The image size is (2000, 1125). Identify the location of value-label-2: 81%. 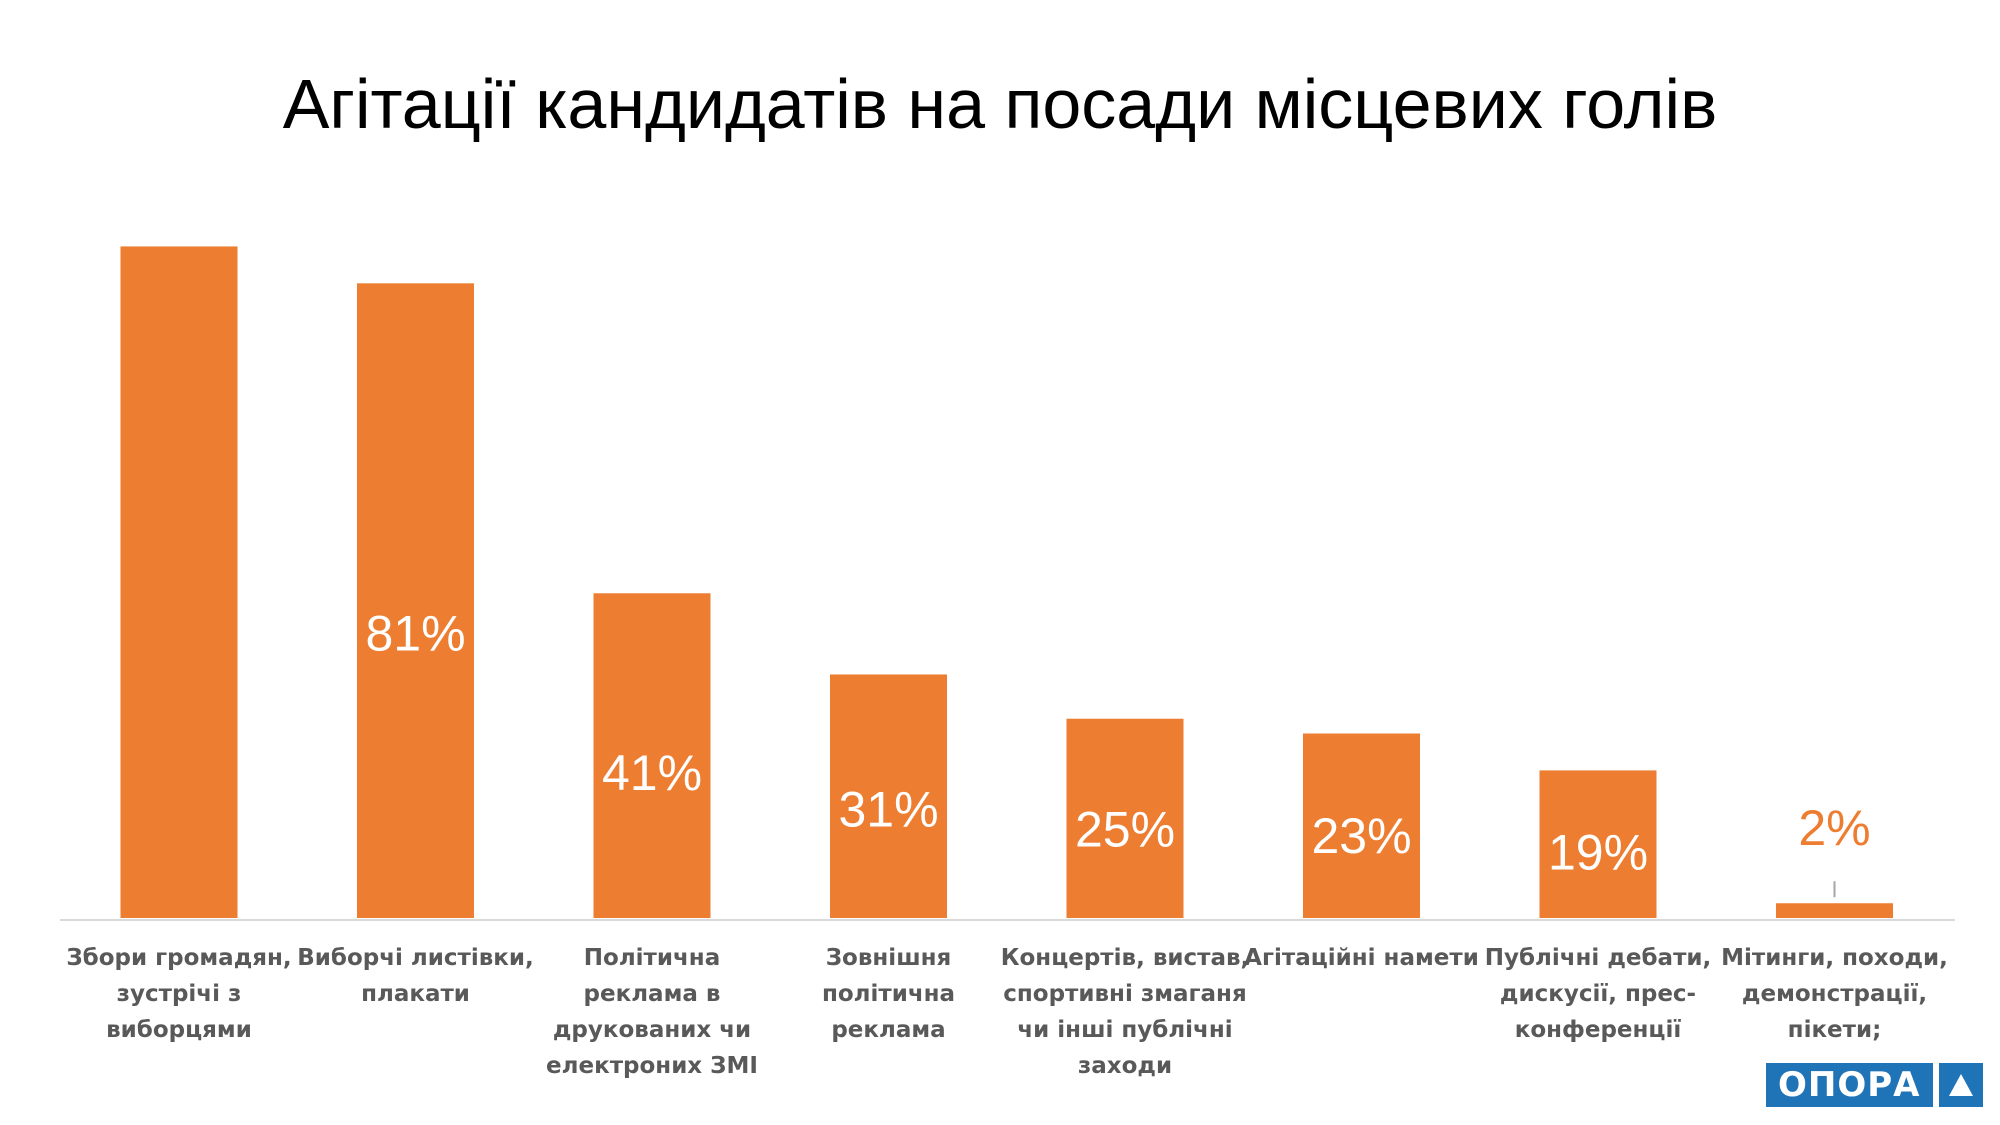
(415, 633).